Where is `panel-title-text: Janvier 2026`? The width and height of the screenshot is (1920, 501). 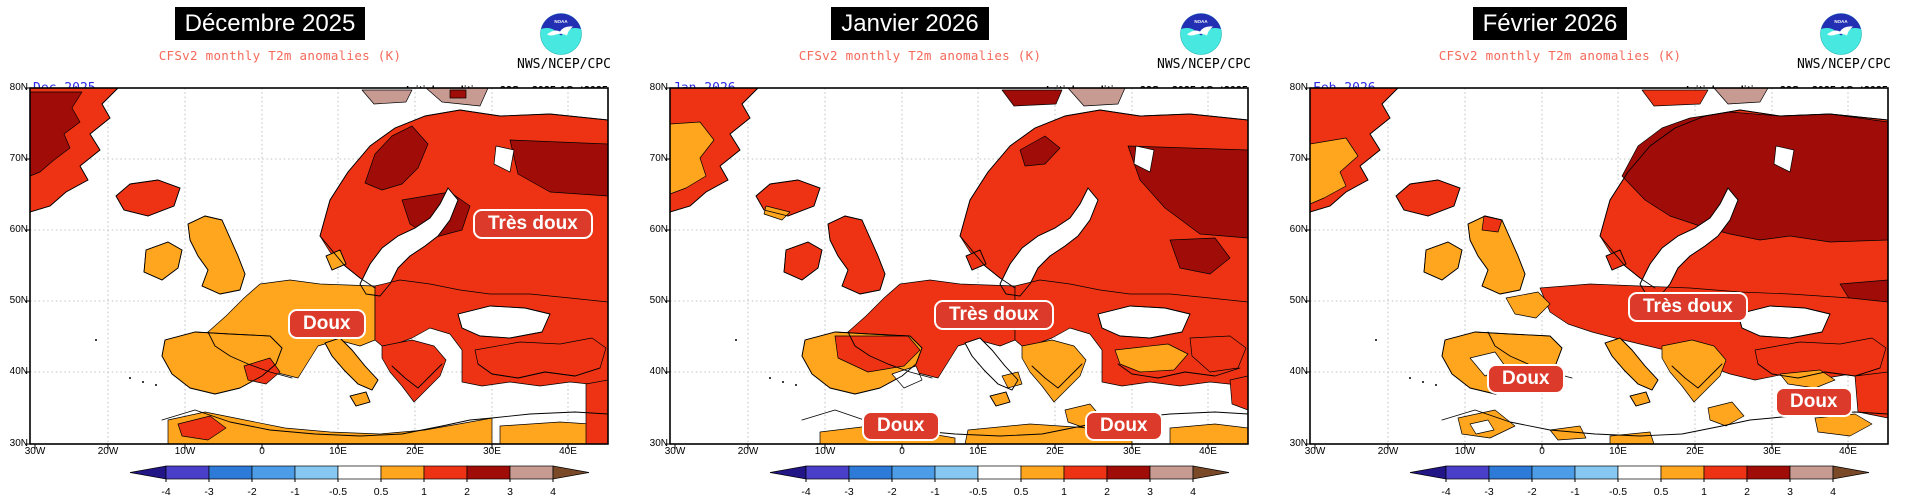
panel-title-text: Janvier 2026 is located at coordinates (910, 23).